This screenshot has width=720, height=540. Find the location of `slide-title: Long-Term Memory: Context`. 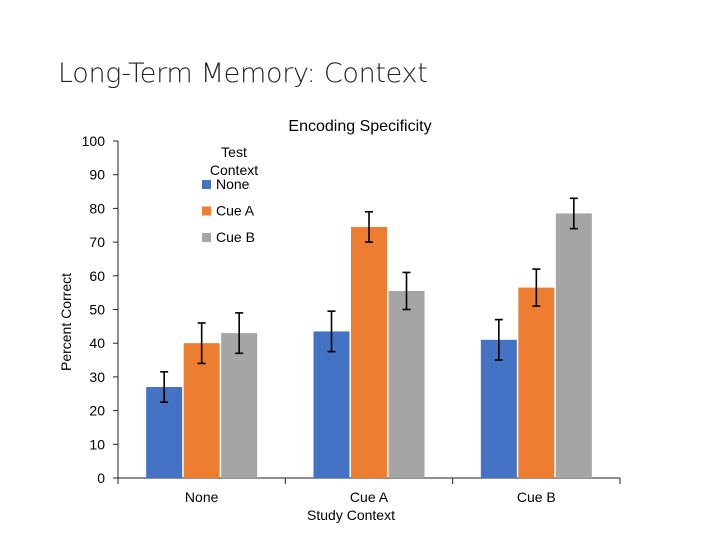

slide-title: Long-Term Memory: Context is located at coordinates (243, 73).